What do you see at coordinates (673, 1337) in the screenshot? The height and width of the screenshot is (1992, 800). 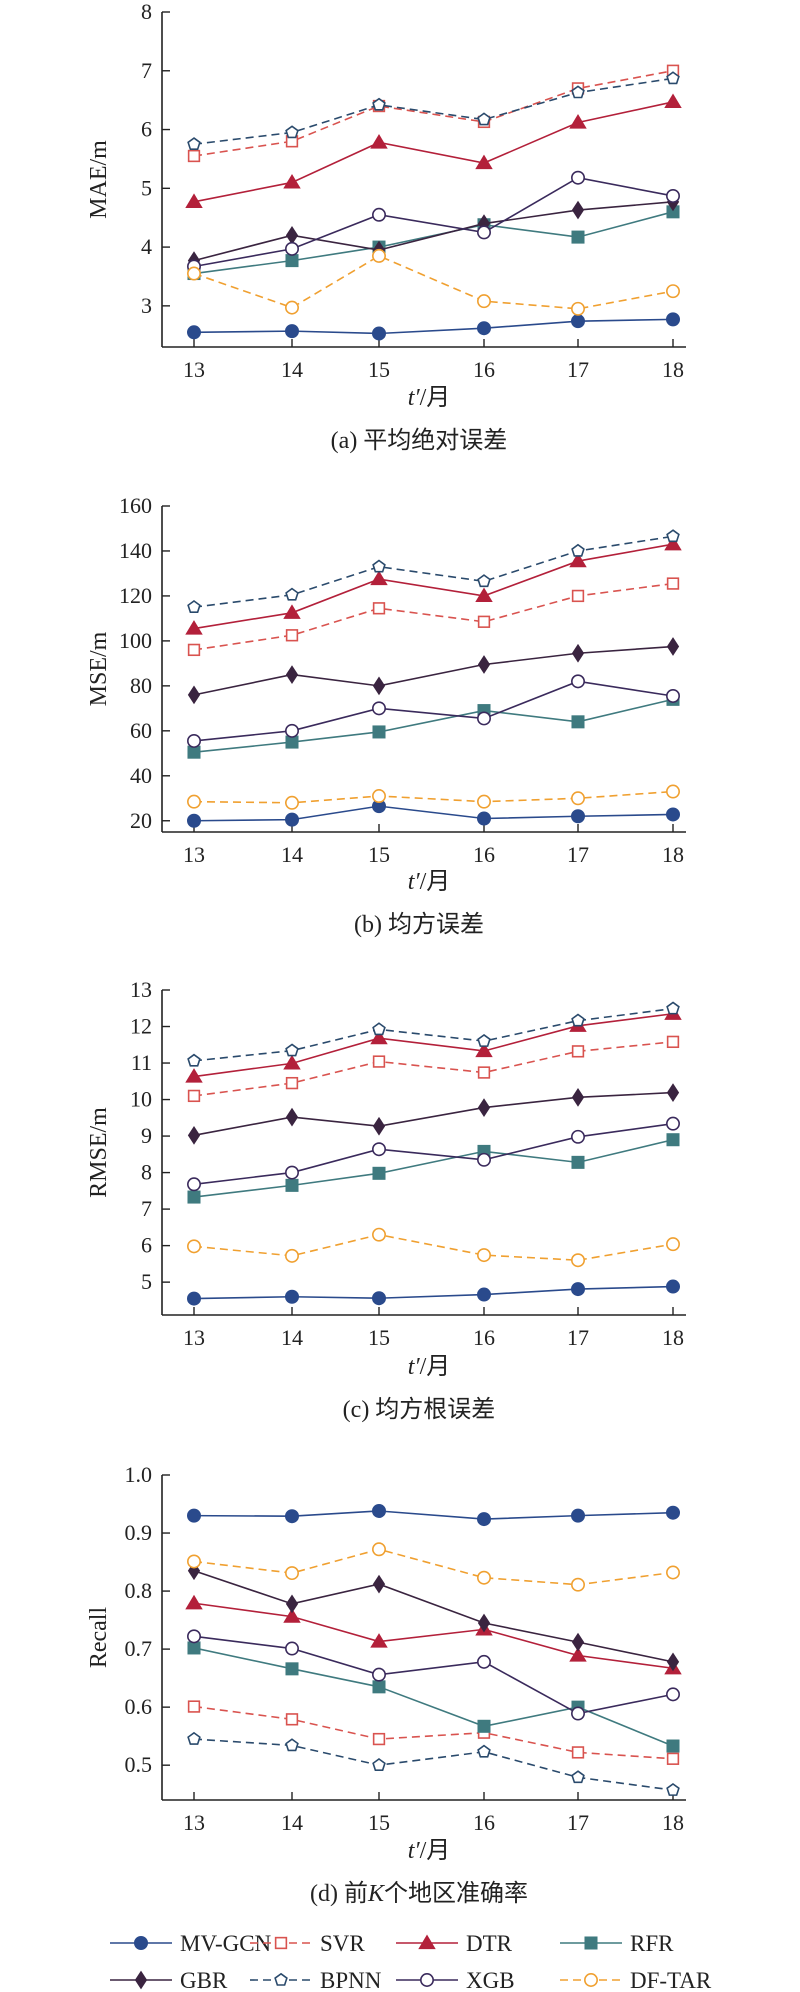 I see `x-tick-label: 18` at bounding box center [673, 1337].